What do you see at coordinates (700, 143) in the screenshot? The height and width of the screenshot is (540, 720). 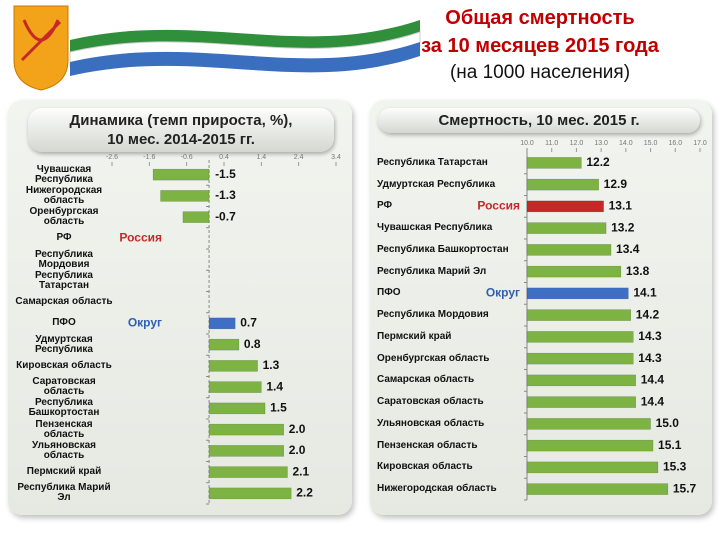 I see `x-tick-label: 17.0` at bounding box center [700, 143].